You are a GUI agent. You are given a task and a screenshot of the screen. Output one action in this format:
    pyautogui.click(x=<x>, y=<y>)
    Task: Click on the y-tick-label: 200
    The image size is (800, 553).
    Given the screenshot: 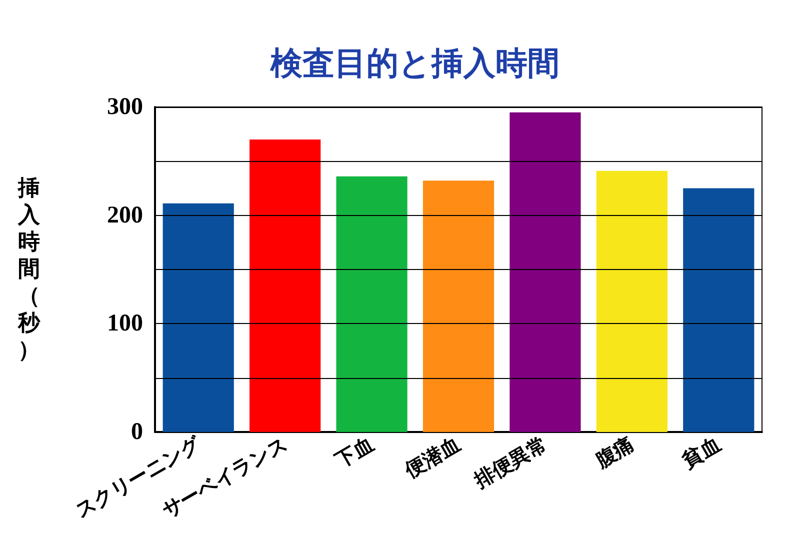 What is the action you would take?
    pyautogui.click(x=125, y=215)
    